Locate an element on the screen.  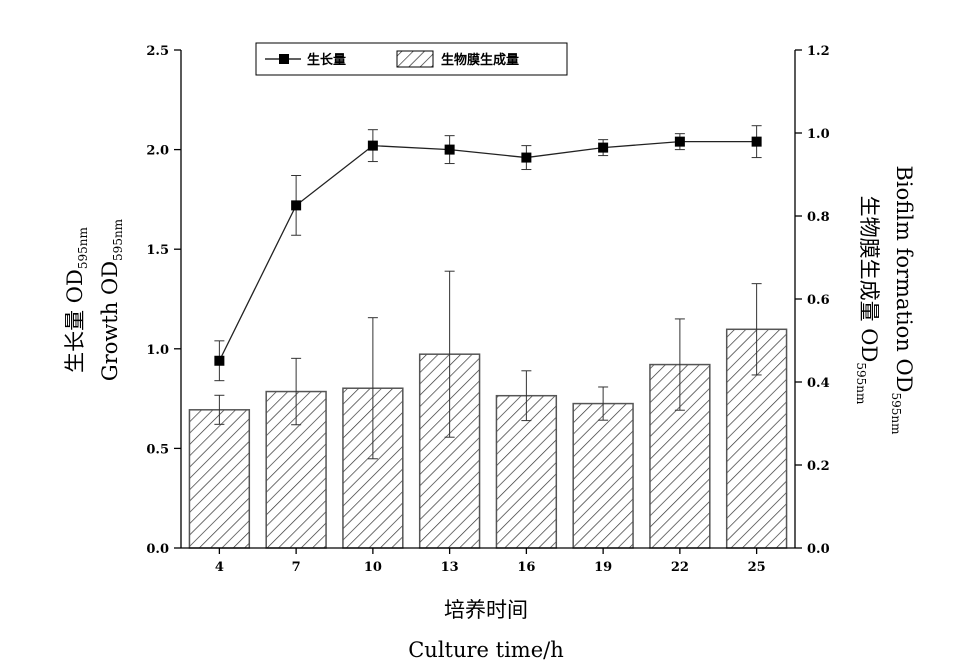
y-left-tick-label: 0.5 is located at coordinates (157, 449).